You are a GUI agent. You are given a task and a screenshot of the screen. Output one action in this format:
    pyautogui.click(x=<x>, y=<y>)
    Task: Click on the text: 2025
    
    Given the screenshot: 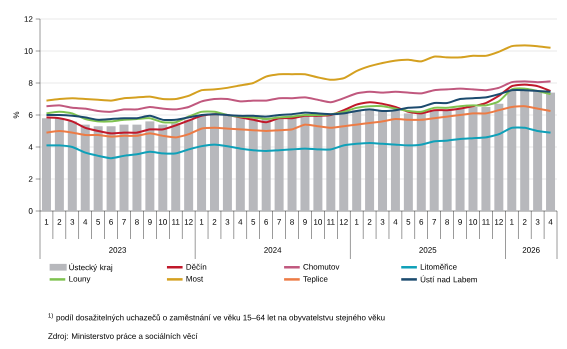 What is the action you would take?
    pyautogui.click(x=427, y=250)
    